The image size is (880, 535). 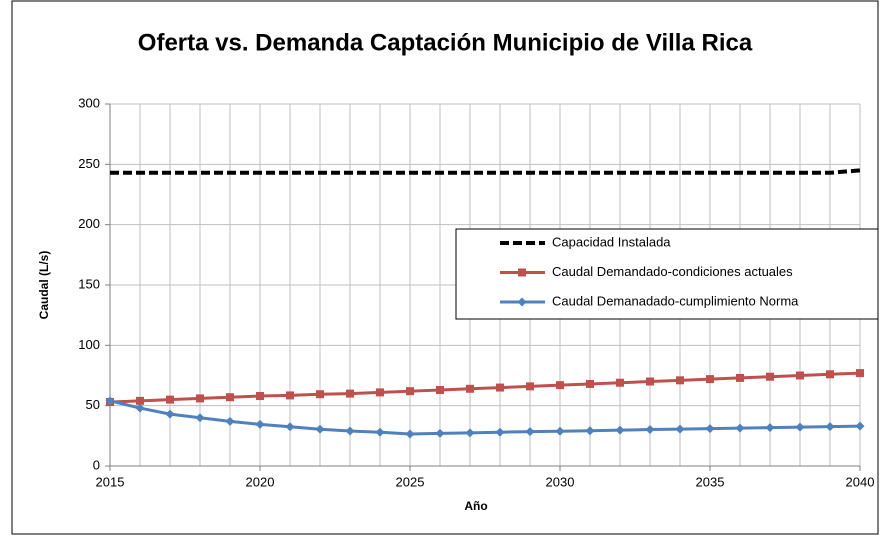 I want to click on x-tick-label: 2015, so click(x=110, y=481).